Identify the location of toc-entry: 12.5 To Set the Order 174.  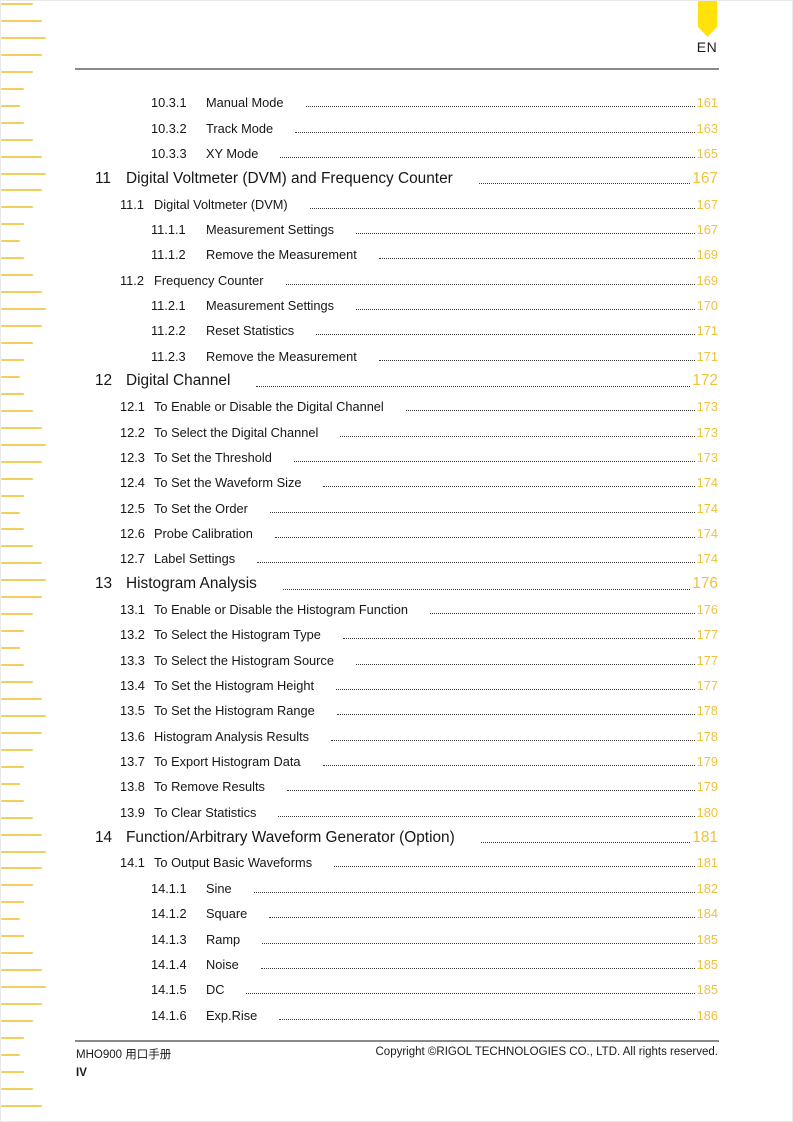
(397, 508).